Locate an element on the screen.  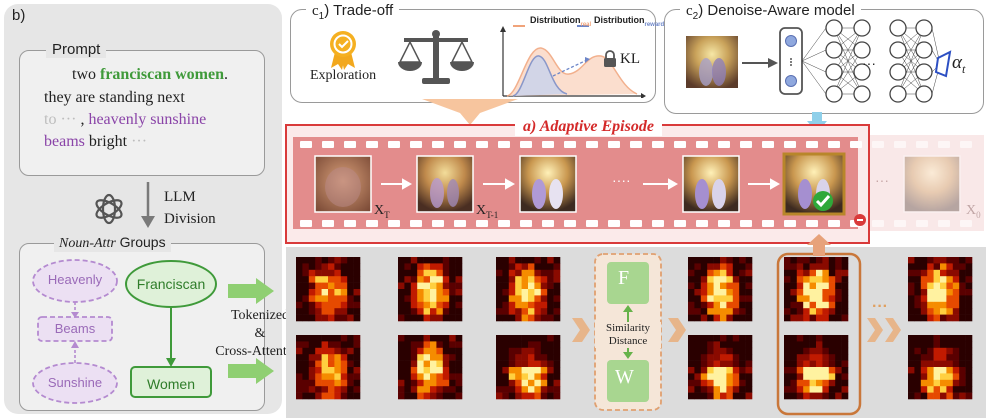
alpha-t-label: αt is located at coordinates (958, 64).